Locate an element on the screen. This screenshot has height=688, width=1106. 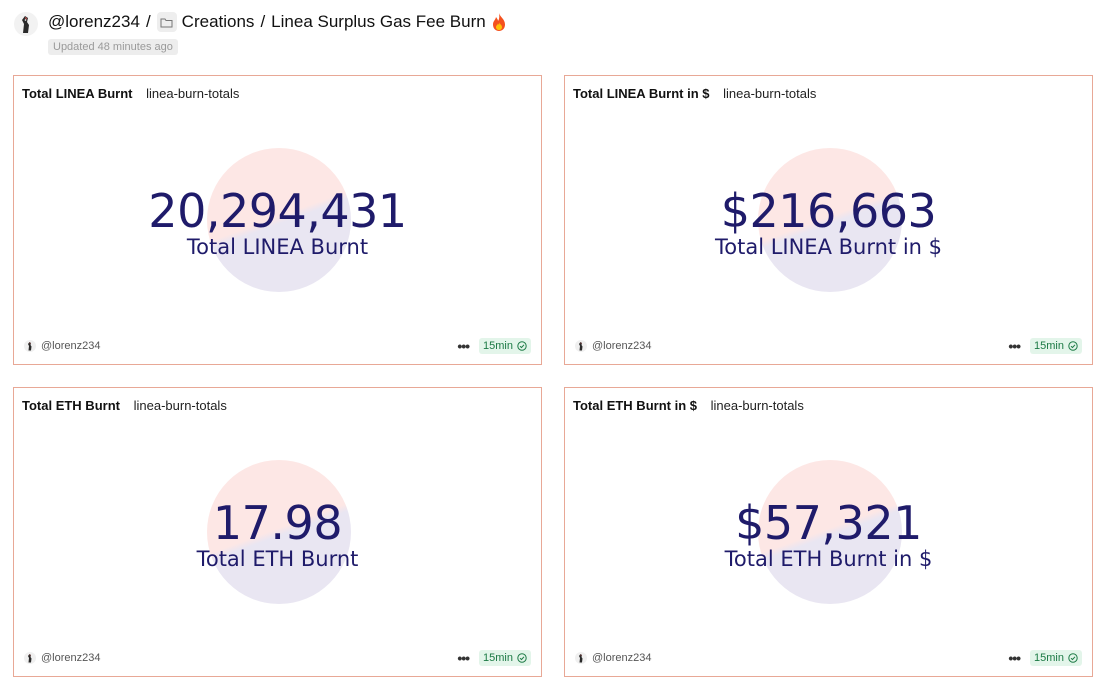
dashboard-title: Linea Surplus Gas Fee Burn is located at coordinates (378, 21).